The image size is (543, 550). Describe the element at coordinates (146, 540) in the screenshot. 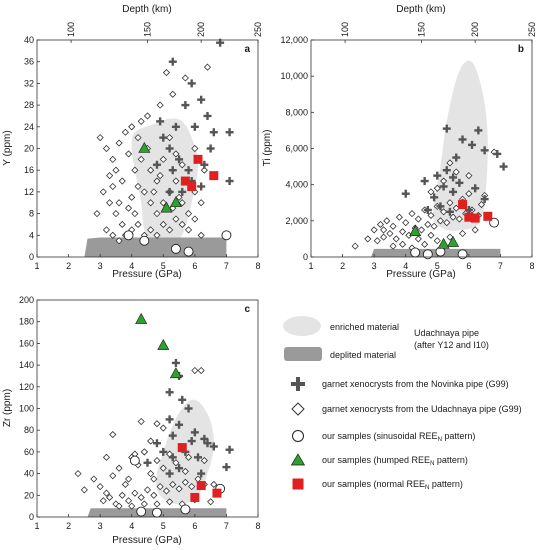

I see `x-axis-label: Pressure (GPa)` at that location.